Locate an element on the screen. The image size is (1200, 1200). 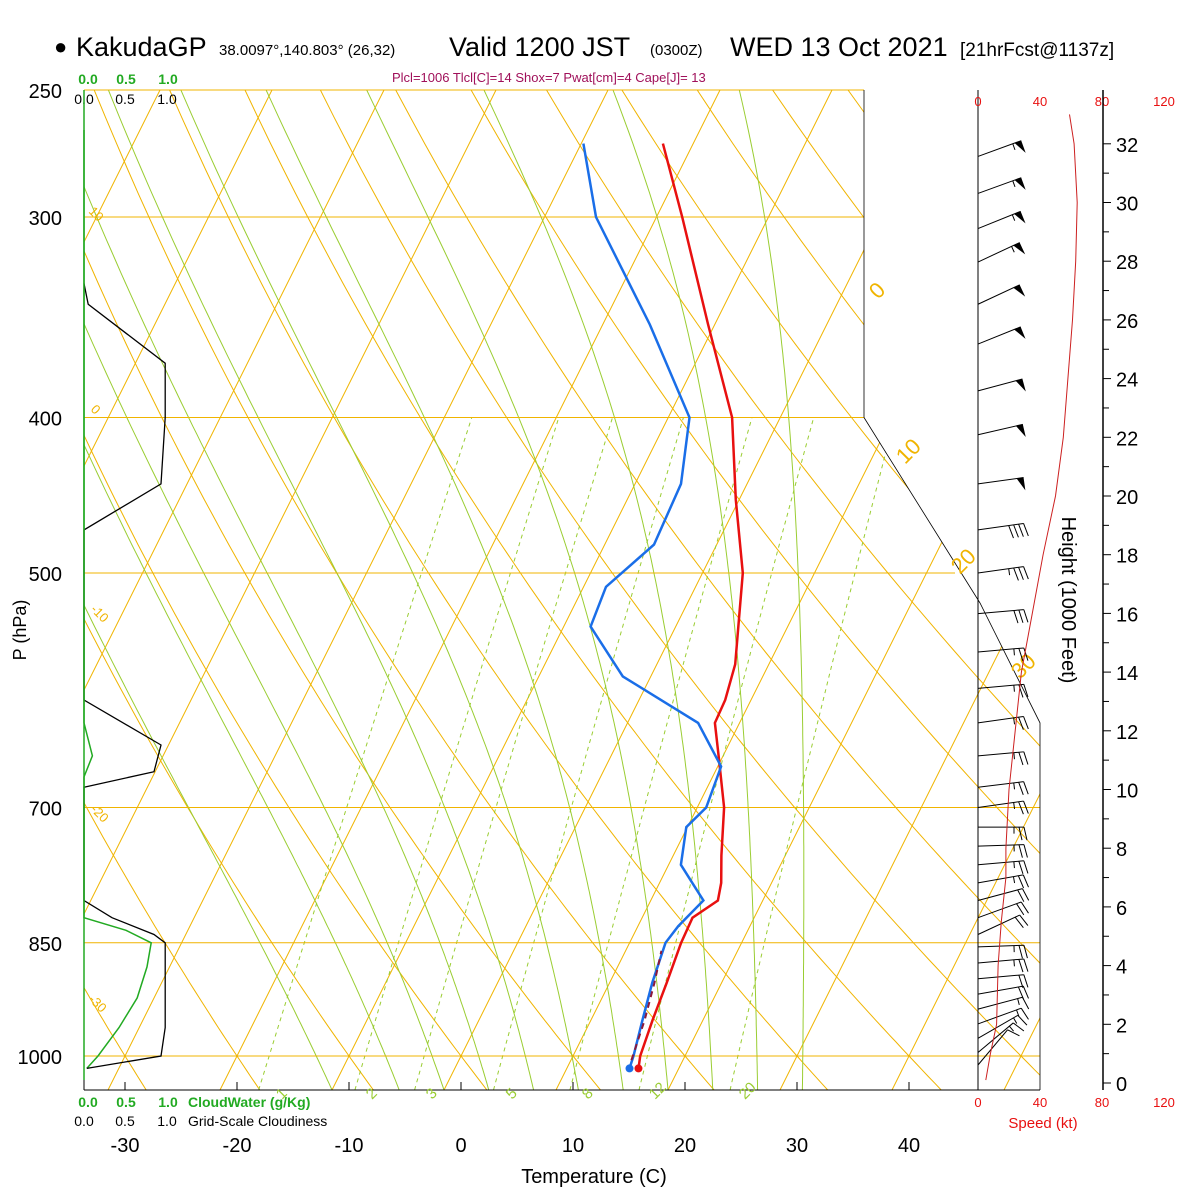
mixing-ratio-label: 5 is located at coordinates (512, 1094).